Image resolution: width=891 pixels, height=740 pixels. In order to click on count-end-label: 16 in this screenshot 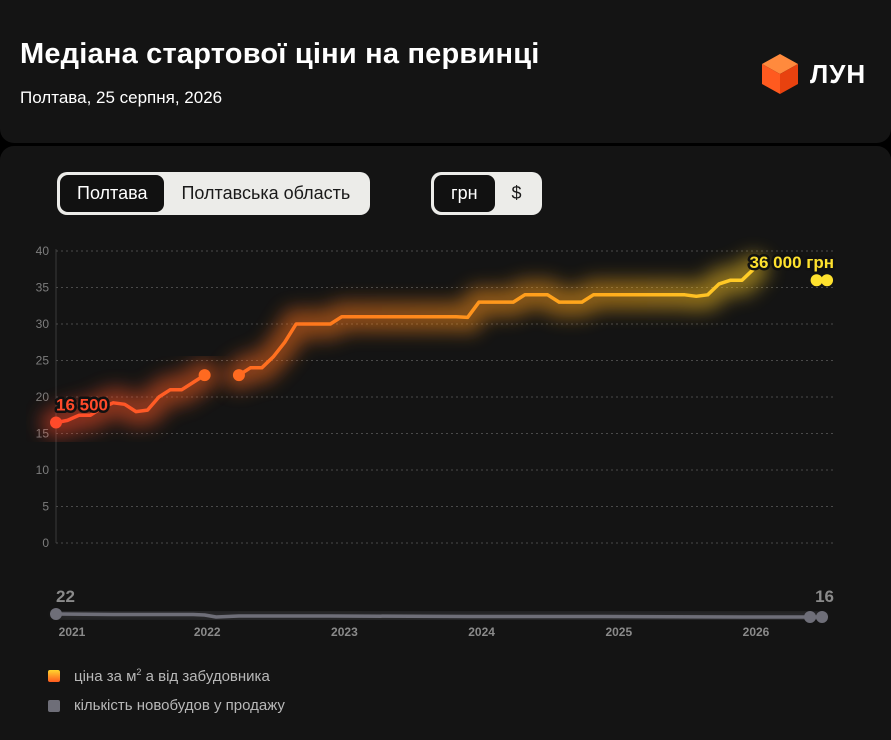, I will do `click(824, 596)`.